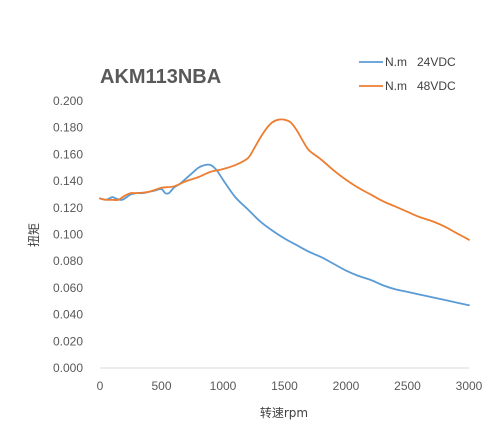 The width and height of the screenshot is (500, 443). I want to click on x-tick-label: 3000, so click(469, 386).